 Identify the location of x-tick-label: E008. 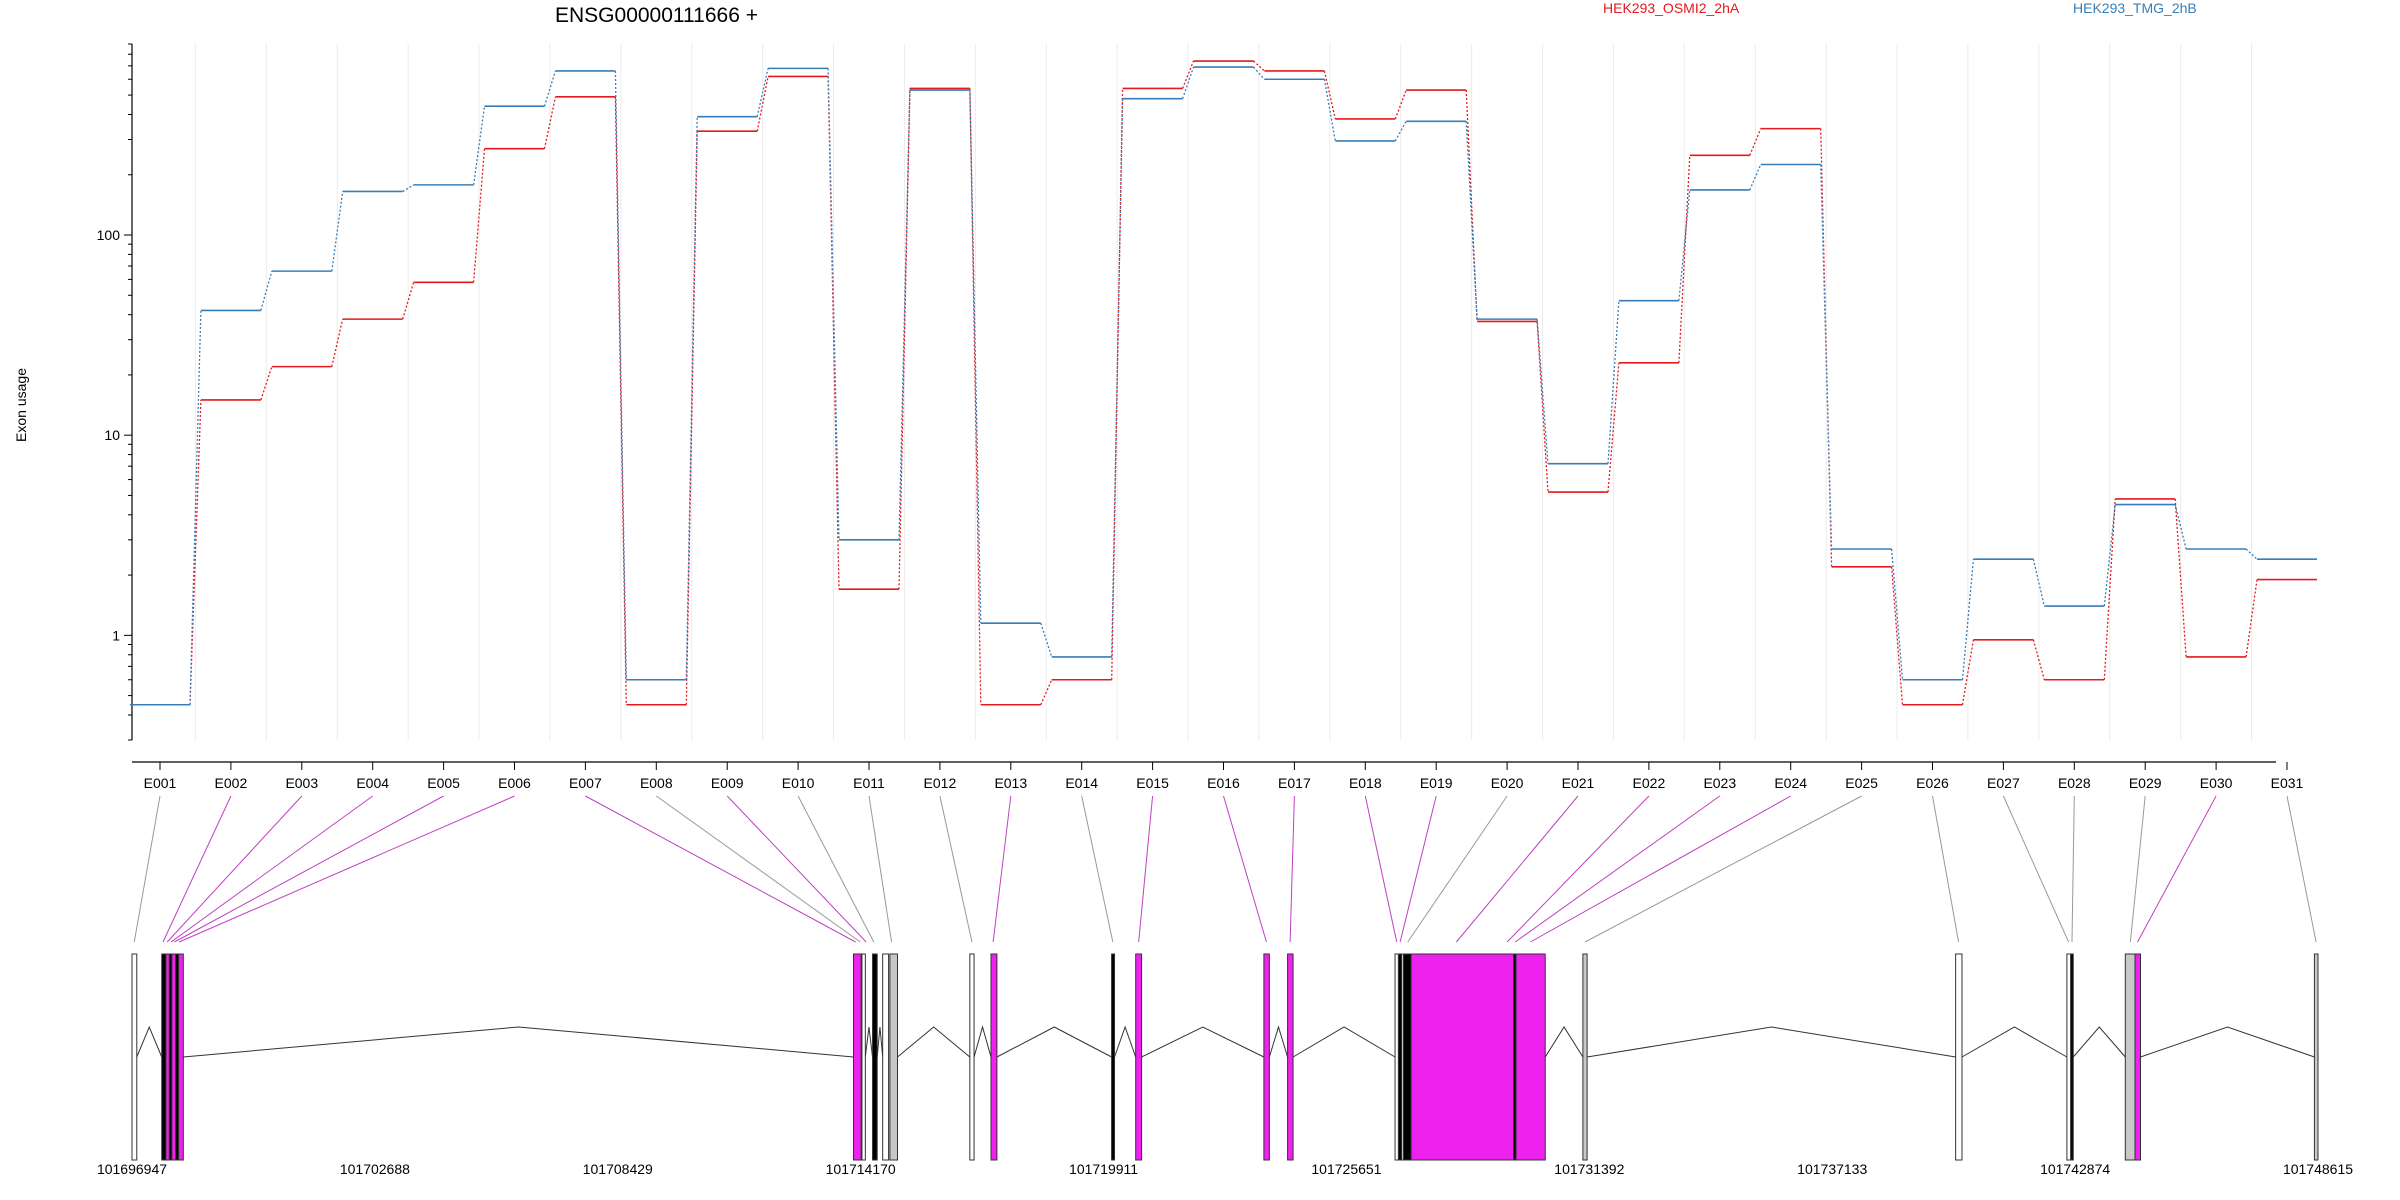
(656, 783).